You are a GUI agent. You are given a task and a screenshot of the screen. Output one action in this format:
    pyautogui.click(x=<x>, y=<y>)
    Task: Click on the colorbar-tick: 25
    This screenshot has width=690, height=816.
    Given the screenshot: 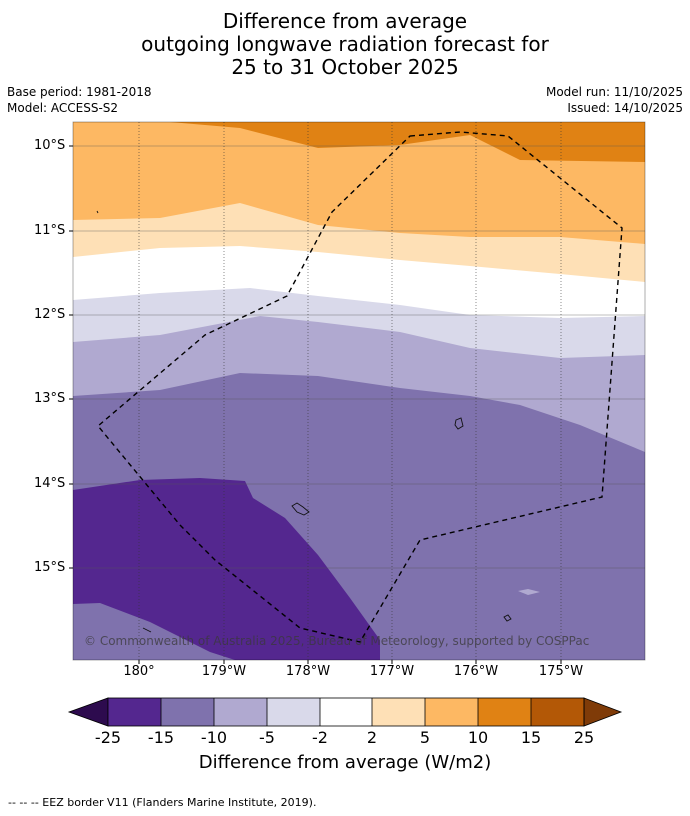 What is the action you would take?
    pyautogui.click(x=584, y=737)
    